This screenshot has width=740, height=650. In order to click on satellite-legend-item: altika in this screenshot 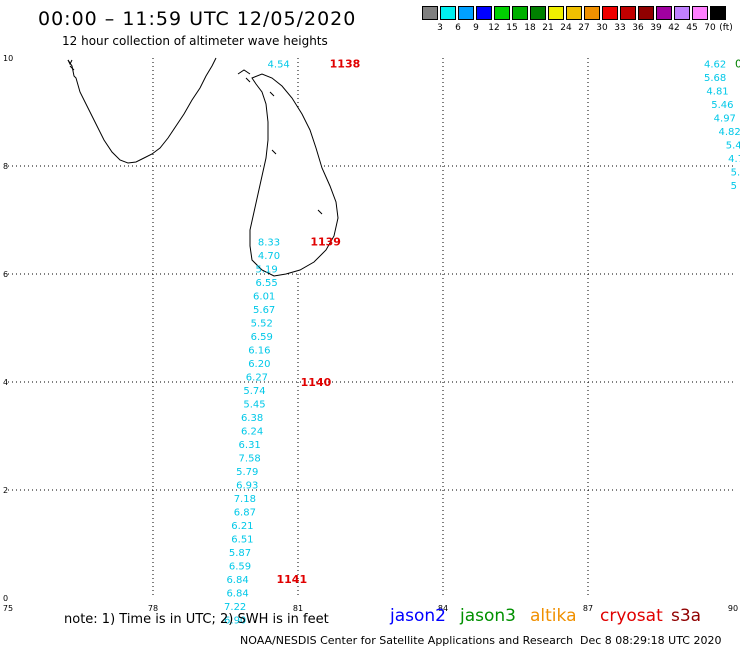, I will do `click(553, 616)`.